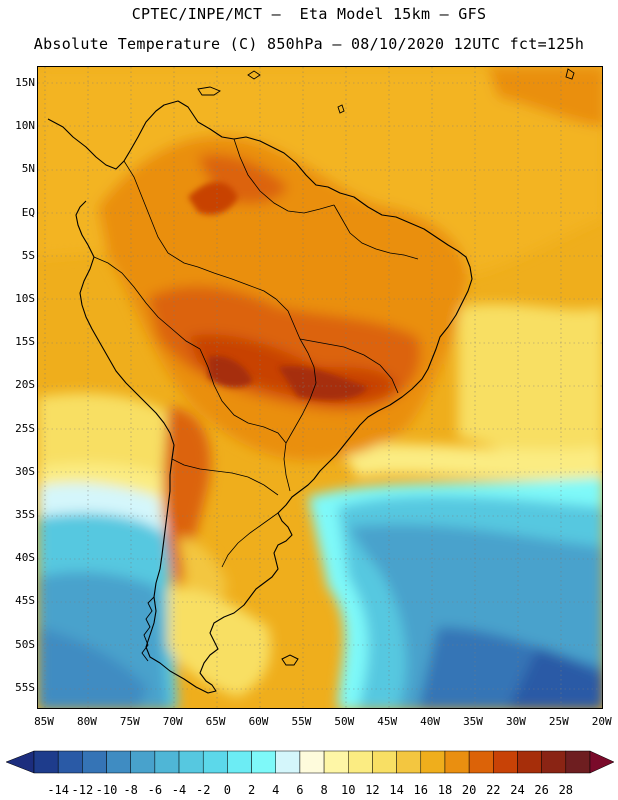  I want to click on lon-label: 50W, so click(344, 721).